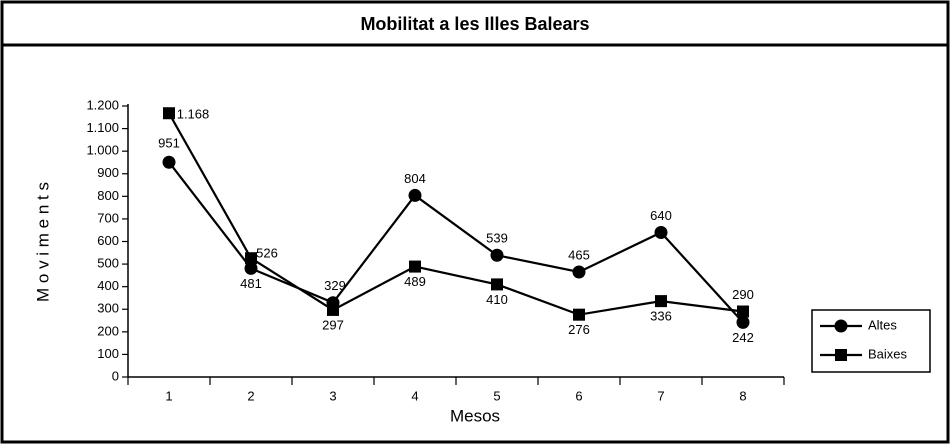 The height and width of the screenshot is (444, 951). I want to click on x-tick-label: 7, so click(660, 395).